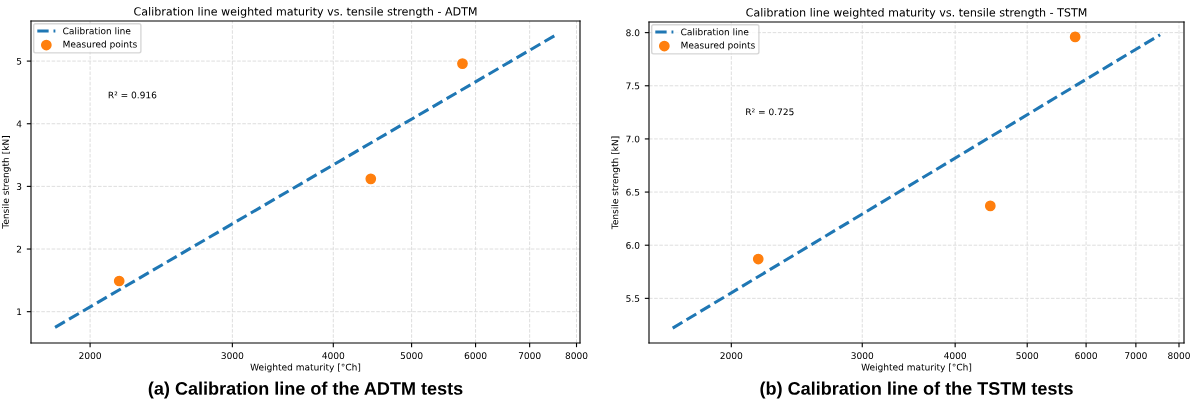 This screenshot has height=402, width=1199. What do you see at coordinates (19, 124) in the screenshot?
I see `y-tick-label: 4` at bounding box center [19, 124].